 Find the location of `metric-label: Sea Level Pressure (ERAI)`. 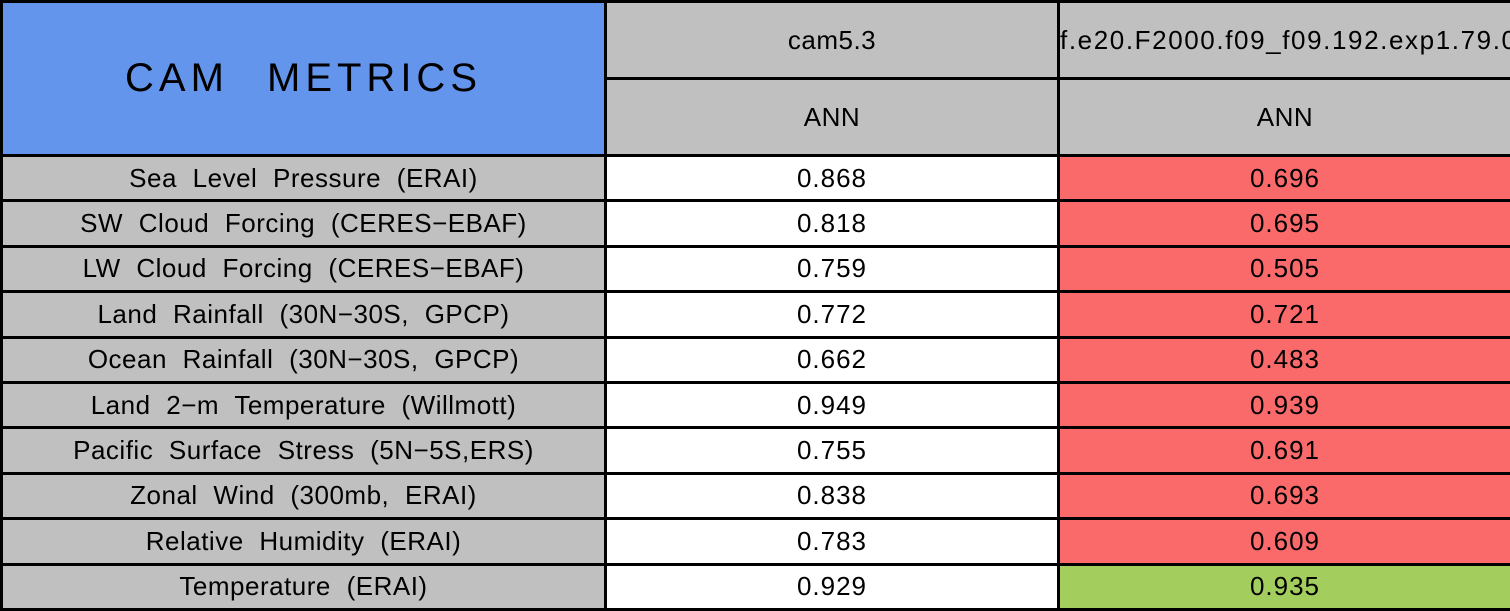

metric-label: Sea Level Pressure (ERAI) is located at coordinates (303, 178).